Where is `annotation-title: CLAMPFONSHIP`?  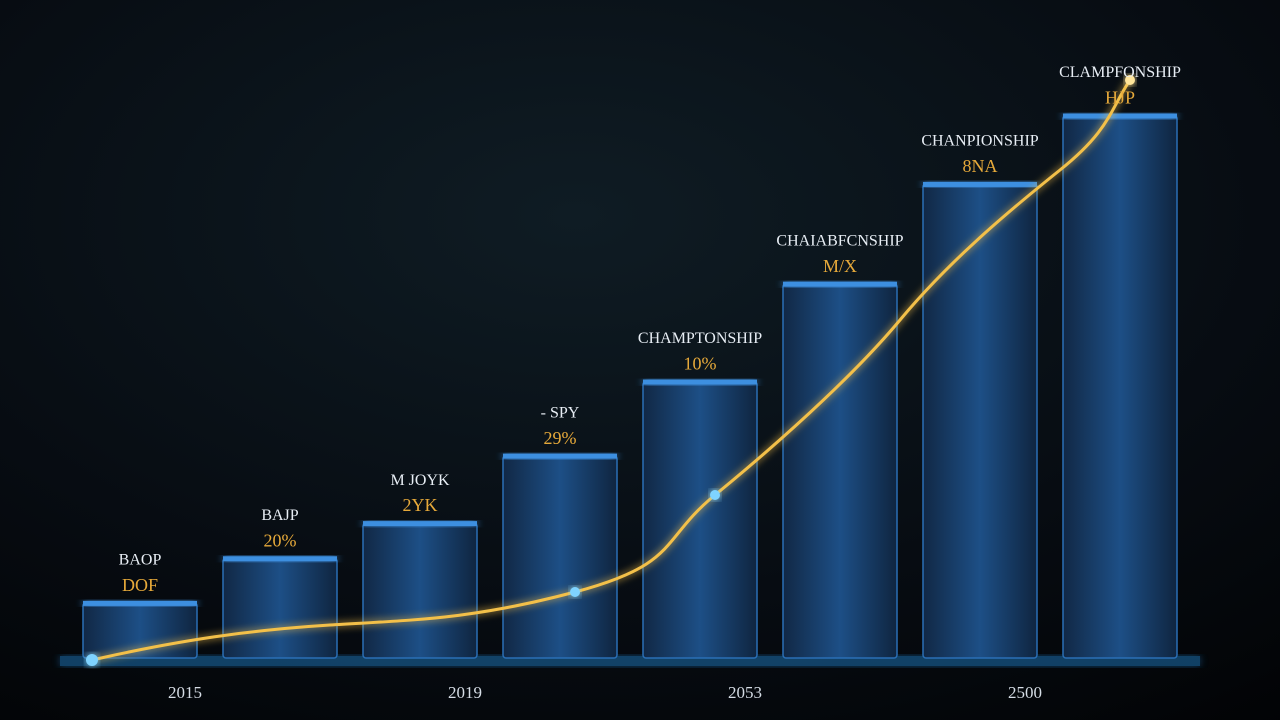 annotation-title: CLAMPFONSHIP is located at coordinates (1120, 72).